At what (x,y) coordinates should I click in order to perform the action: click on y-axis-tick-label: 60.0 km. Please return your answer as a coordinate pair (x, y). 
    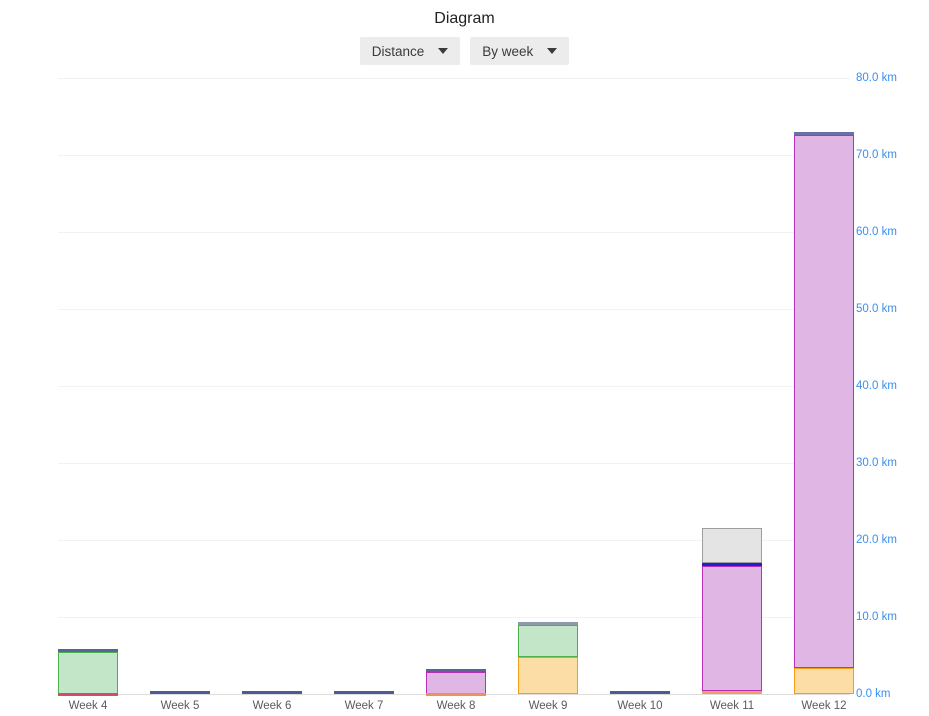
    Looking at the image, I should click on (876, 232).